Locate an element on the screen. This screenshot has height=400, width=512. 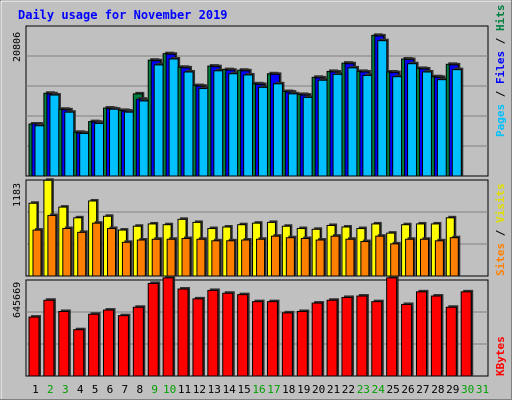
day-label: 2 is located at coordinates (50, 389).